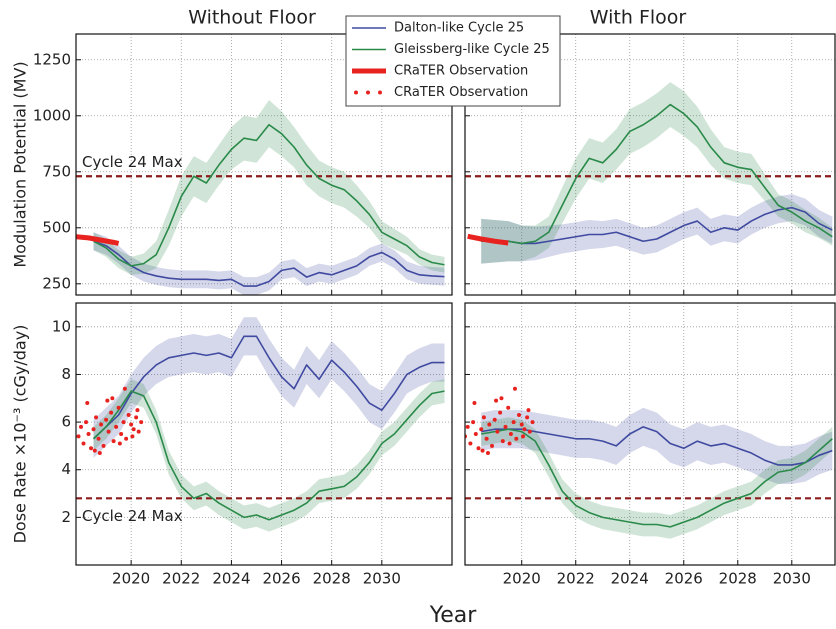  What do you see at coordinates (738, 579) in the screenshot?
I see `x-tick-label: 2028` at bounding box center [738, 579].